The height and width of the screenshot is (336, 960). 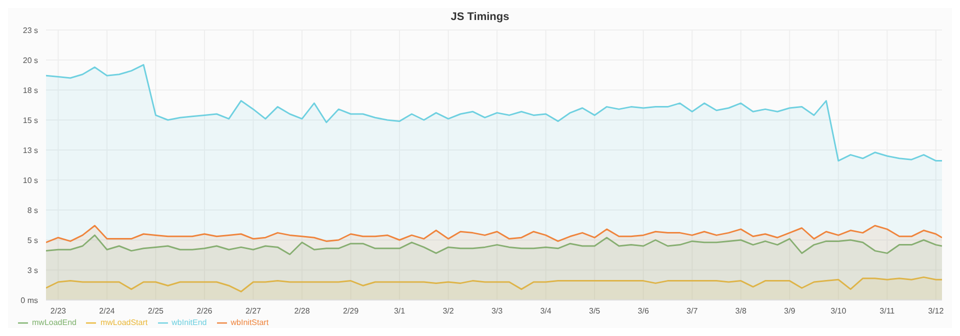 What do you see at coordinates (249, 323) in the screenshot?
I see `legend-label: wbInitStart` at bounding box center [249, 323].